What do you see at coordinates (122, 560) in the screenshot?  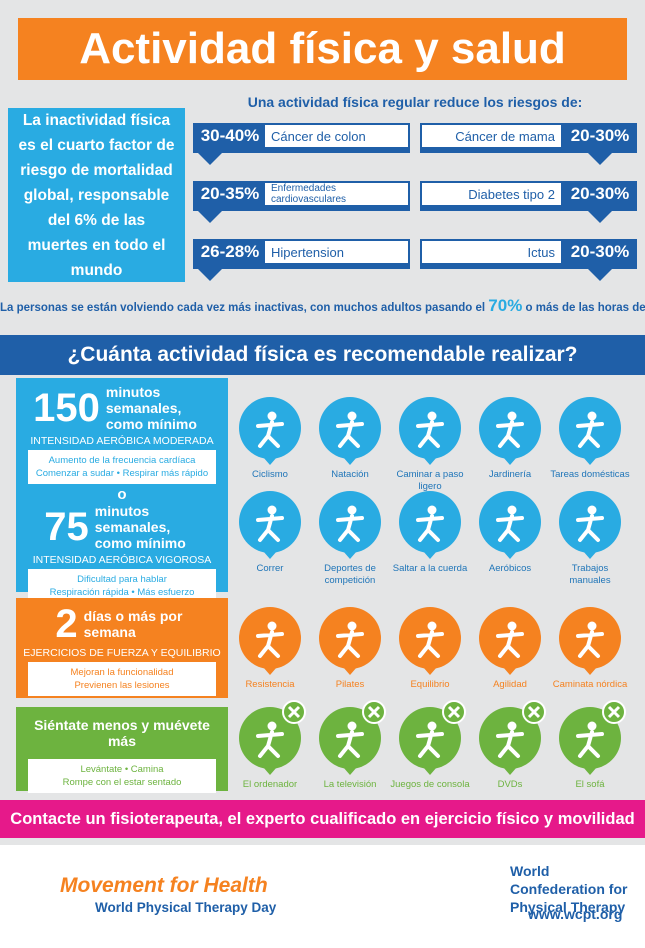 I see `rec-intensity: INTENSIDAD AERÓBICA VIGOROSA` at bounding box center [122, 560].